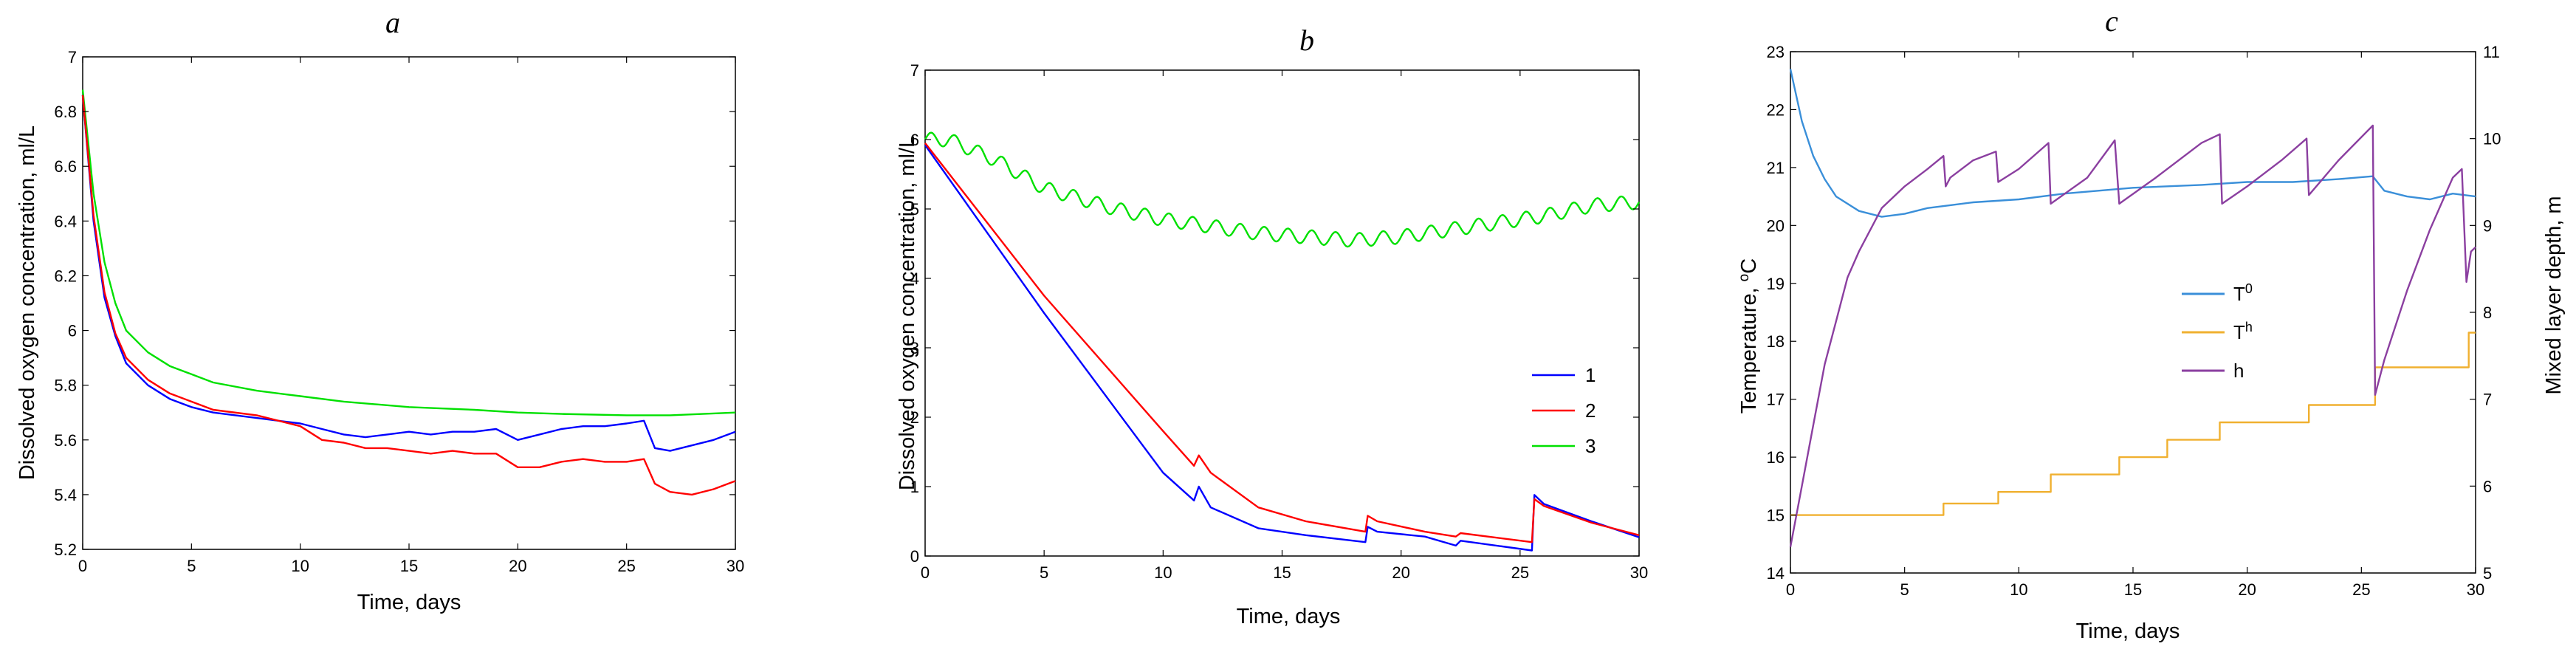 Image resolution: width=2576 pixels, height=652 pixels. What do you see at coordinates (393, 22) in the screenshot?
I see `panel-a-title: a` at bounding box center [393, 22].